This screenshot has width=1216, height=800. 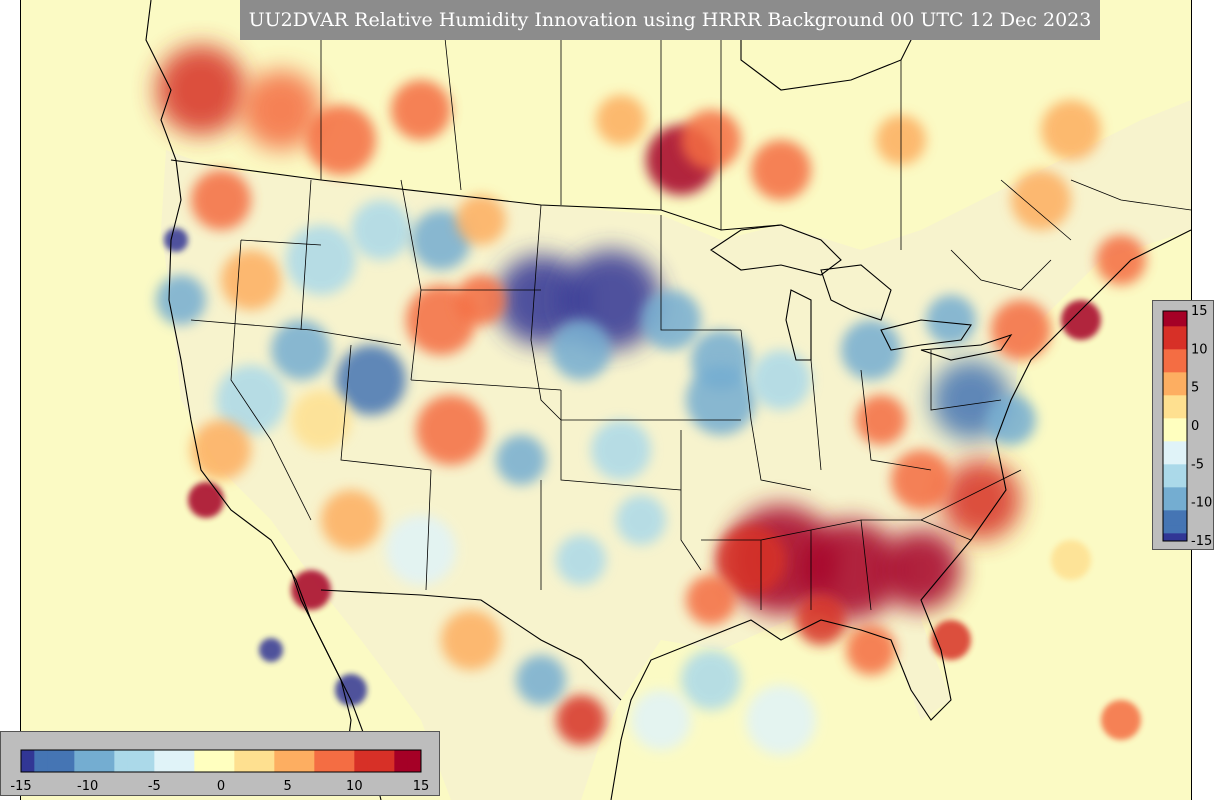 I want to click on us-canada-border, so click(x=476, y=195).